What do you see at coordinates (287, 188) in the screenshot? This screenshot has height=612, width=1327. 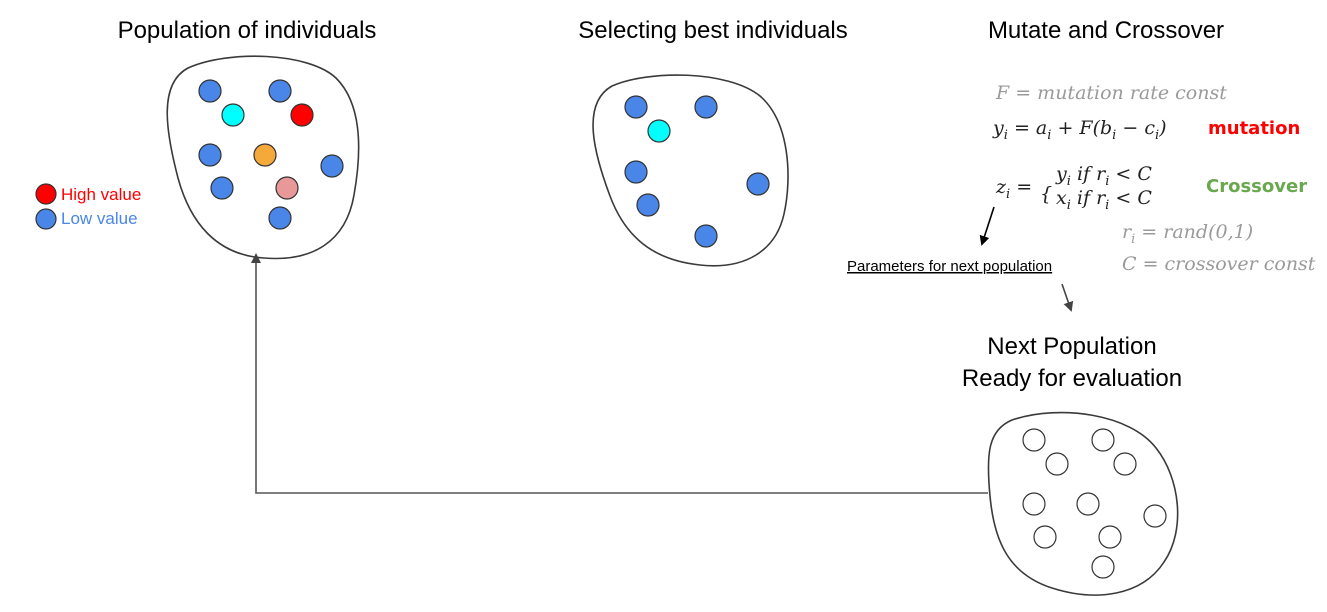 I see `population-dot-pink` at bounding box center [287, 188].